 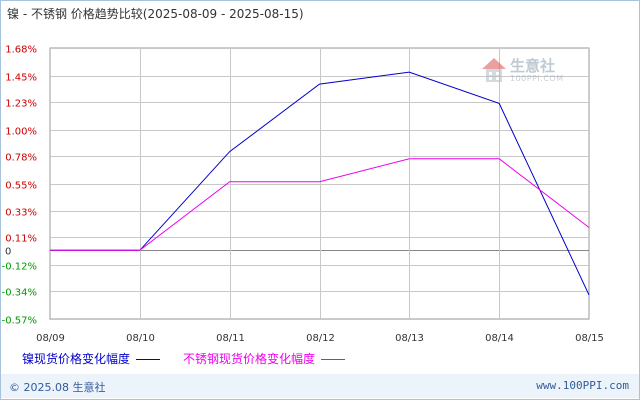 I want to click on watermark-logo: 生意社 100PPI.COM, so click(x=530, y=72).